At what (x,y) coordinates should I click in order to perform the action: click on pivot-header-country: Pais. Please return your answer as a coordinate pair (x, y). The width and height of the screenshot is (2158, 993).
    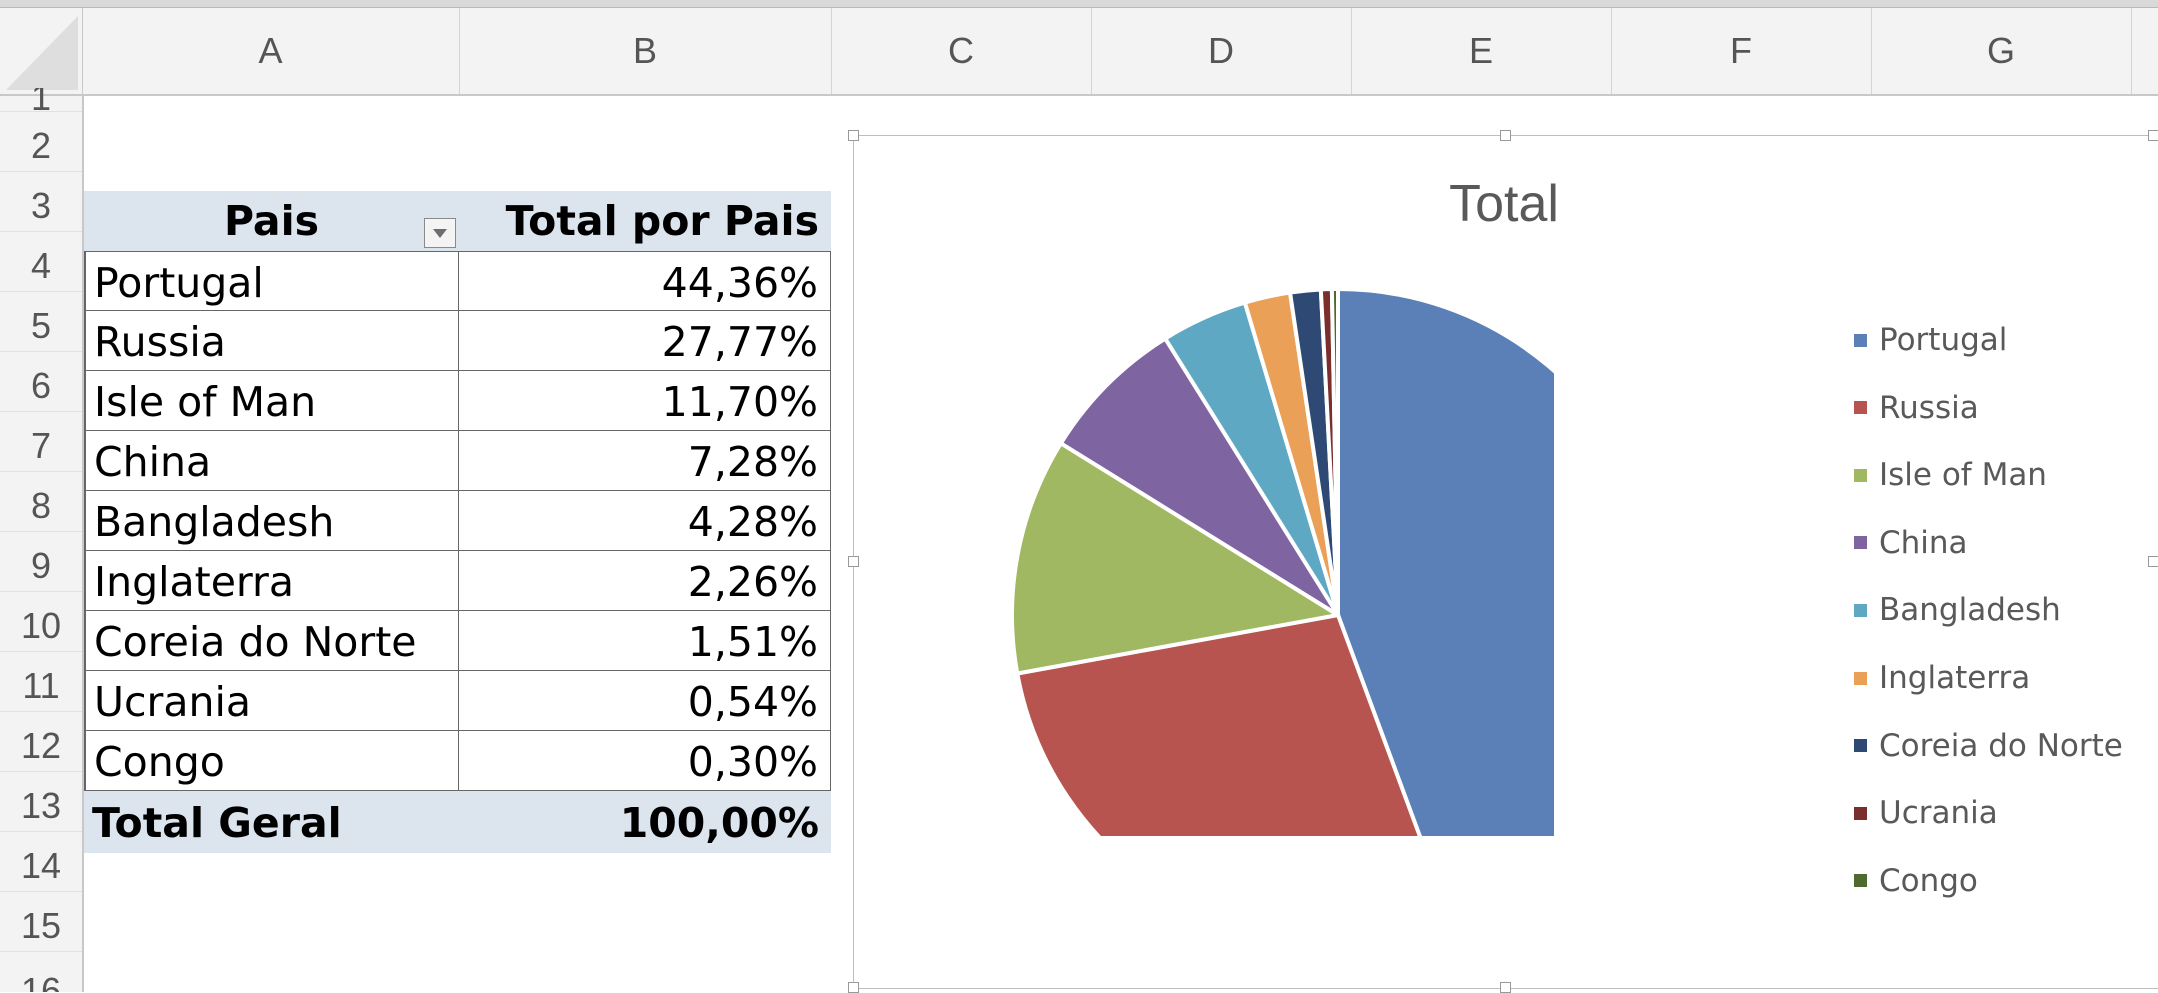
    Looking at the image, I should click on (271, 221).